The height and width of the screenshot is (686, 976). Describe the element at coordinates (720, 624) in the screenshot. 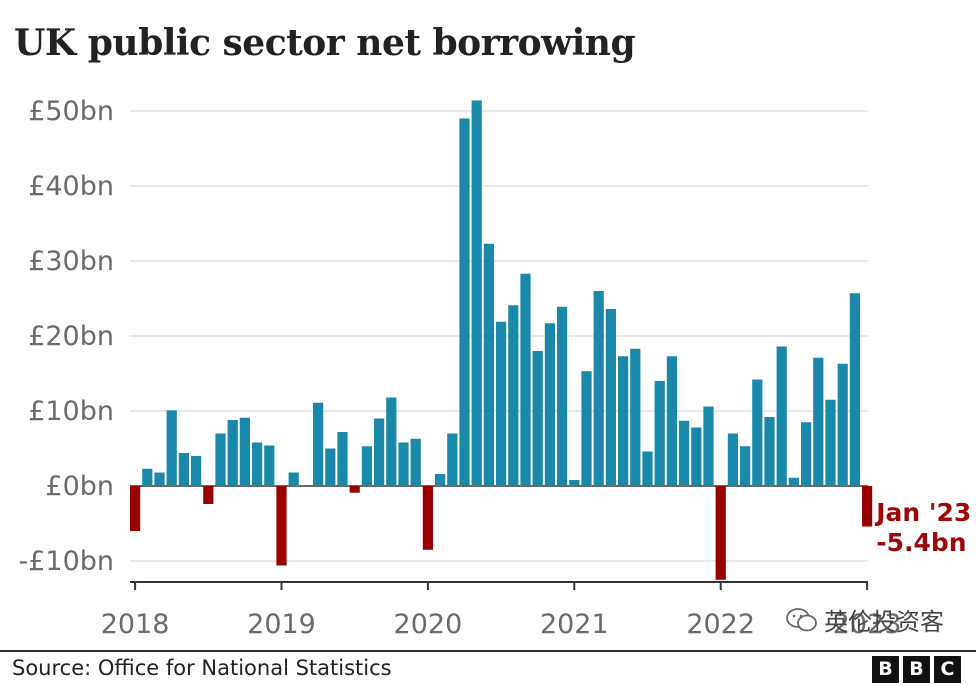

I see `x-tick-label: 2022` at that location.